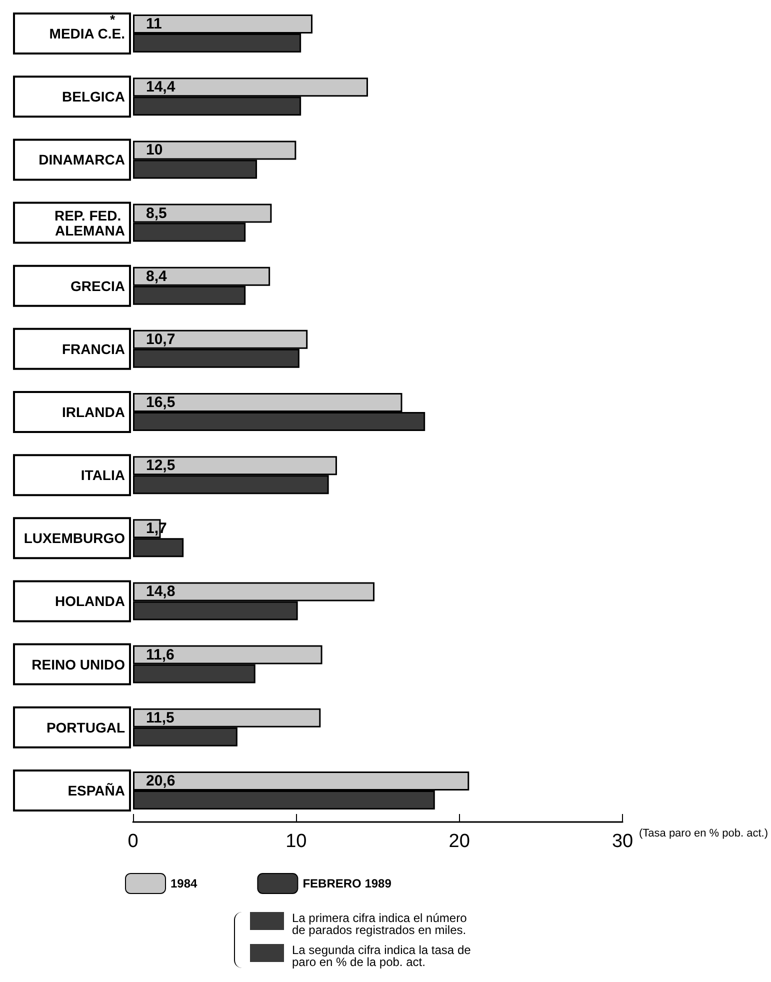  I want to click on data-label: 10,7, so click(161, 339).